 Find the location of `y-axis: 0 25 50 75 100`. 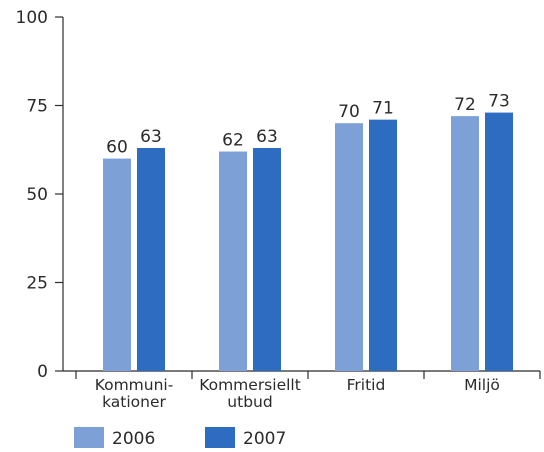

y-axis: 0 25 50 75 100 is located at coordinates (40, 195).